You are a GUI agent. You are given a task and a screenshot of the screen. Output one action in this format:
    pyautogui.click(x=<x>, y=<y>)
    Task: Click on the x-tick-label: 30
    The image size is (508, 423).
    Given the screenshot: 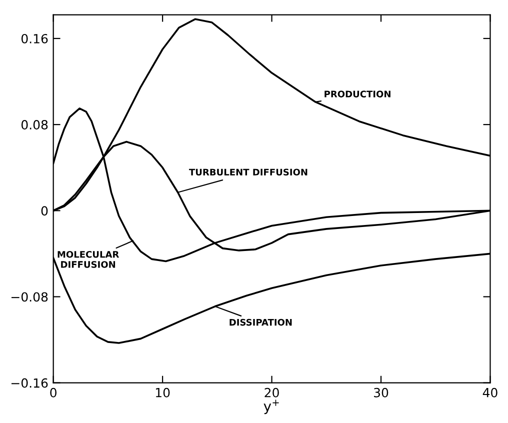 What is the action you would take?
    pyautogui.click(x=381, y=393)
    